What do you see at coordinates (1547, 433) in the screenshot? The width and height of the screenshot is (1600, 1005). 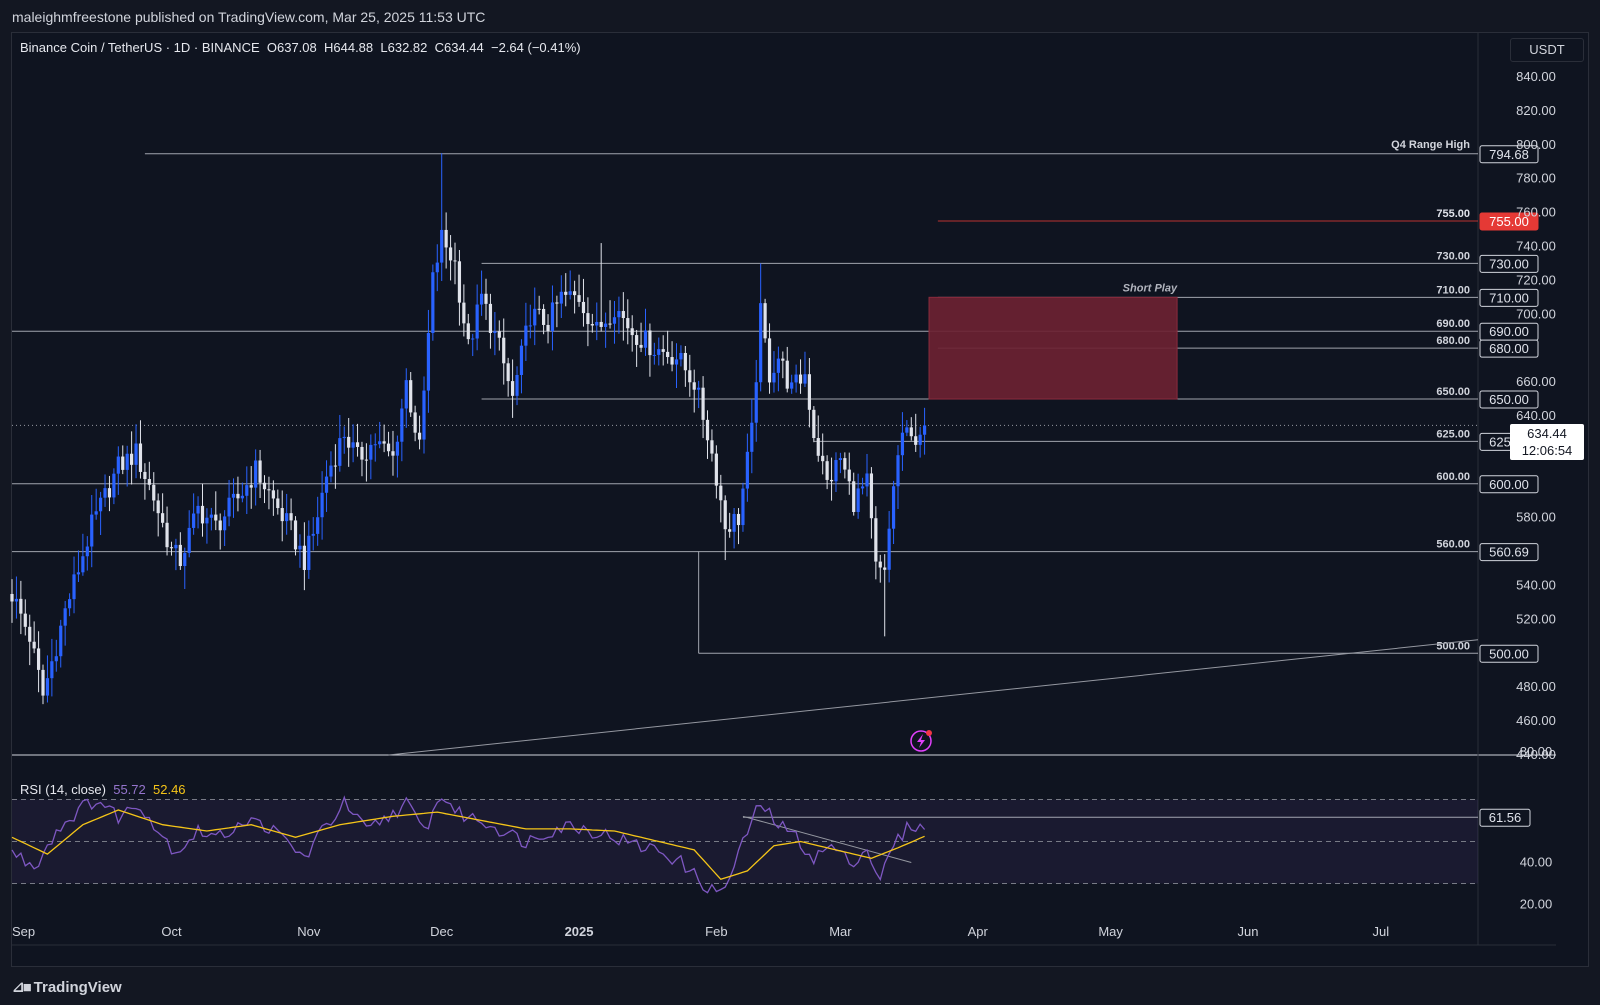 I see `current-price: 634.44` at bounding box center [1547, 433].